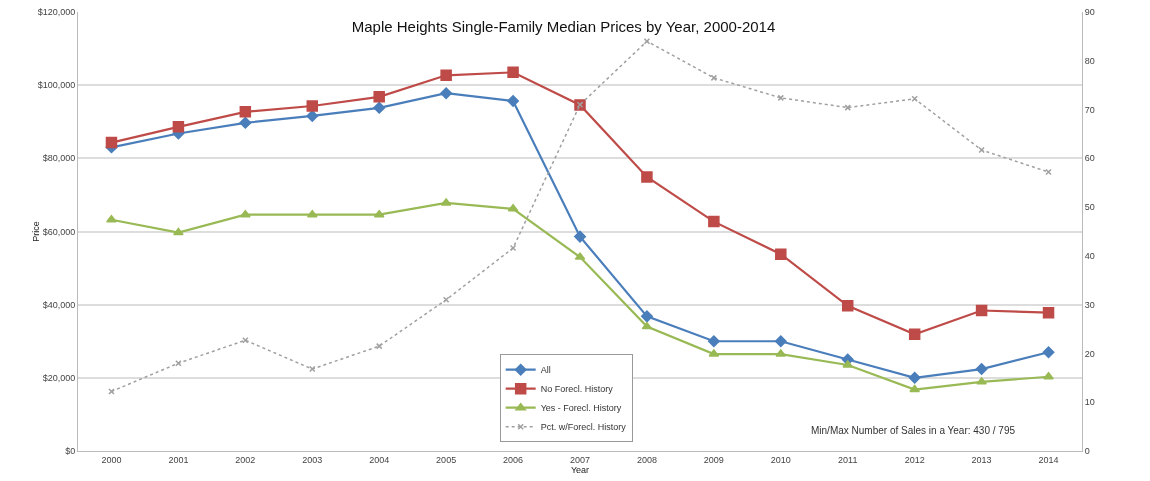 This screenshot has height=481, width=1150. Describe the element at coordinates (446, 459) in the screenshot. I see `x-tick-label: 2005` at that location.